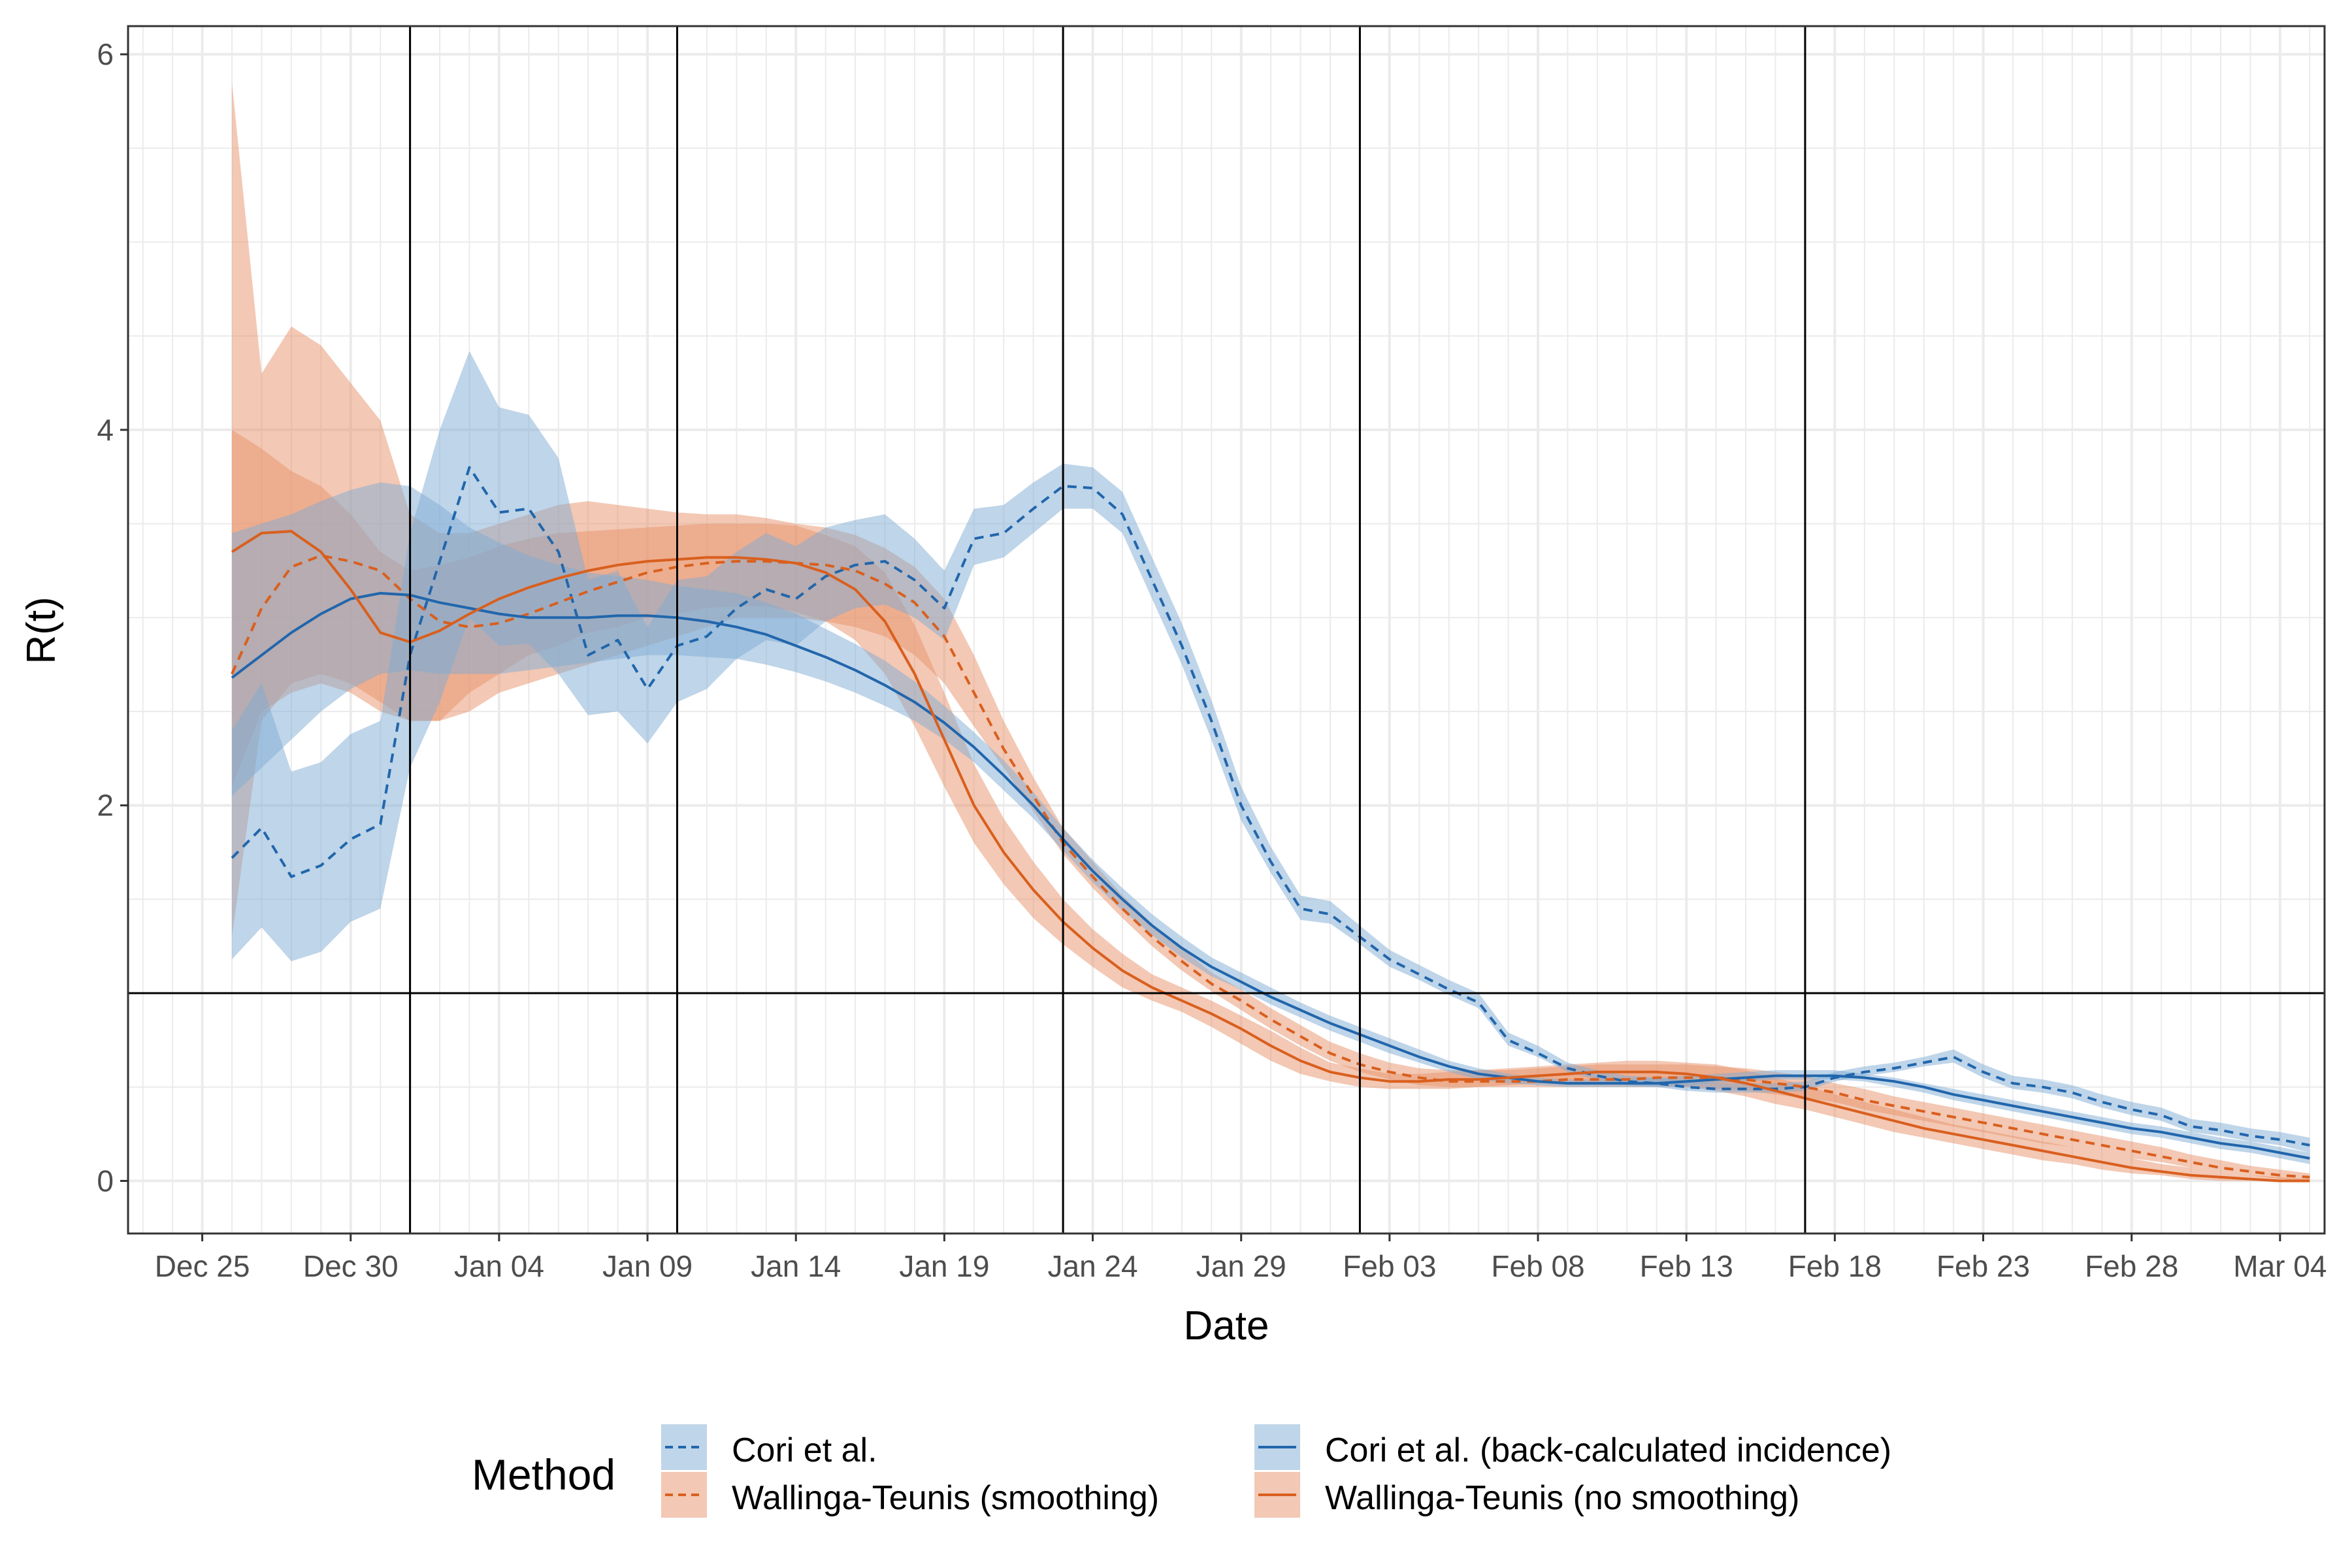 Image resolution: width=2352 pixels, height=1568 pixels. What do you see at coordinates (1092, 1266) in the screenshot?
I see `x-tick-label: Jan 24` at bounding box center [1092, 1266].